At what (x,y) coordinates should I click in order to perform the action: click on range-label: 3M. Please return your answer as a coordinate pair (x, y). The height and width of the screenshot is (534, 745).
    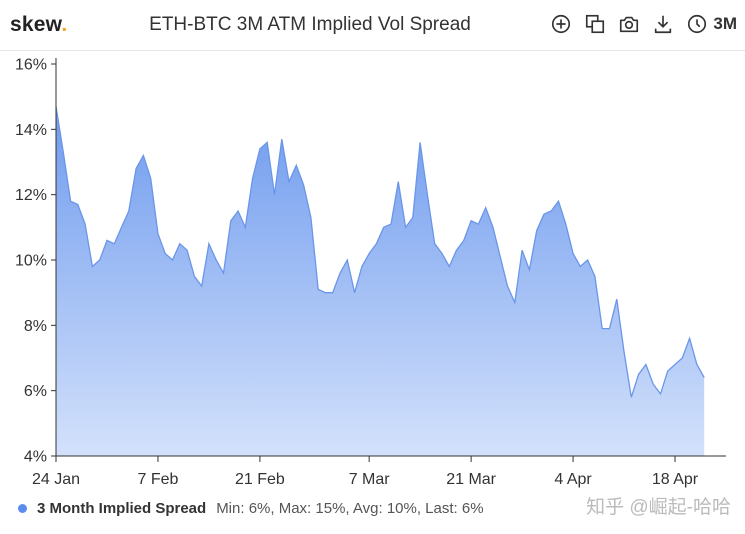
    Looking at the image, I should click on (725, 23).